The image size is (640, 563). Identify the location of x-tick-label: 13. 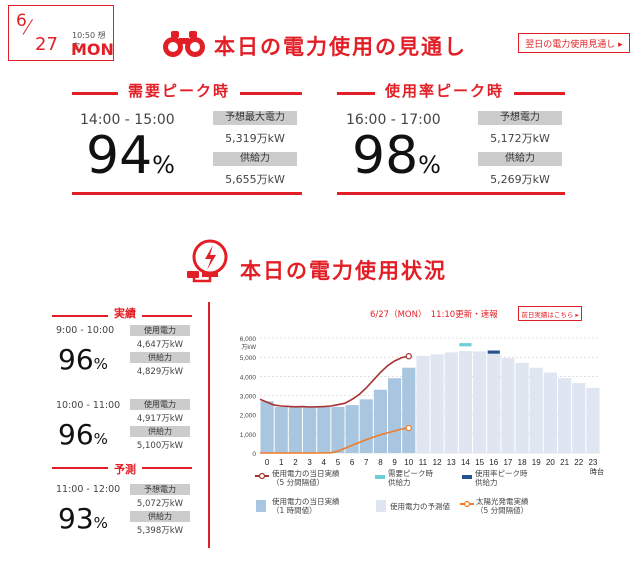
(451, 462).